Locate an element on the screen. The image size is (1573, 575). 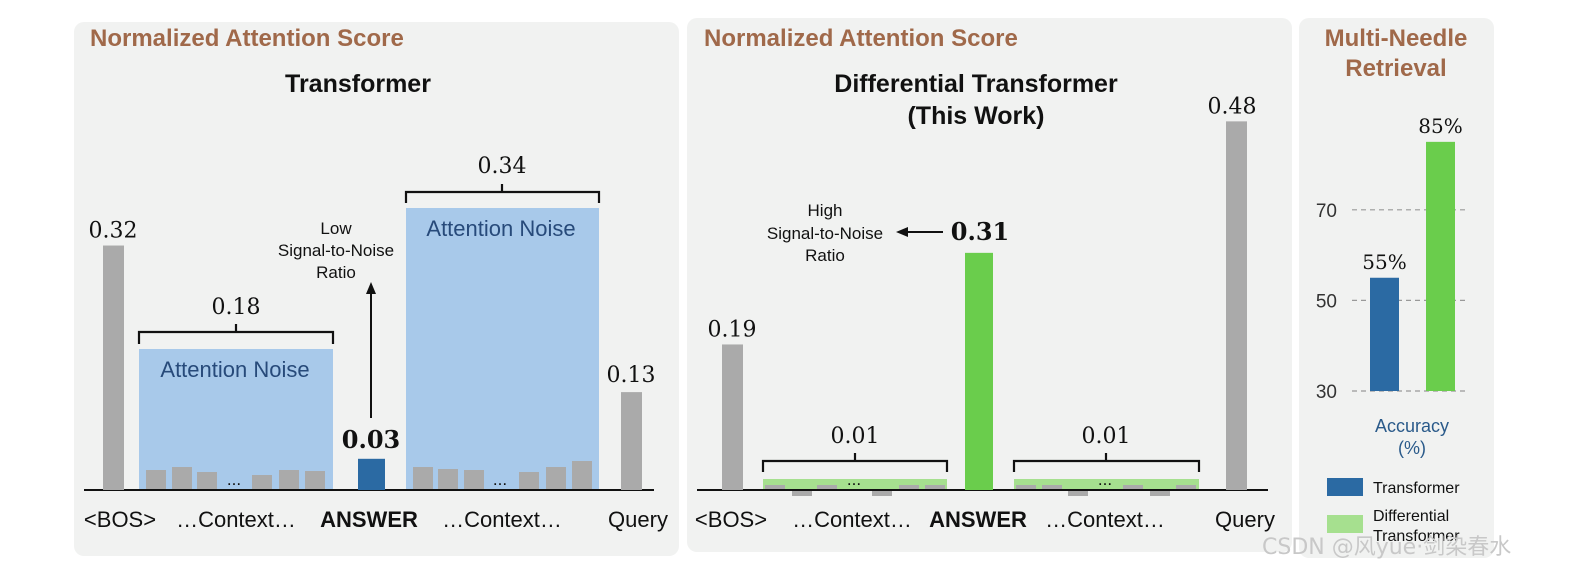
low-snr-line3: Ratio is located at coordinates (336, 272).